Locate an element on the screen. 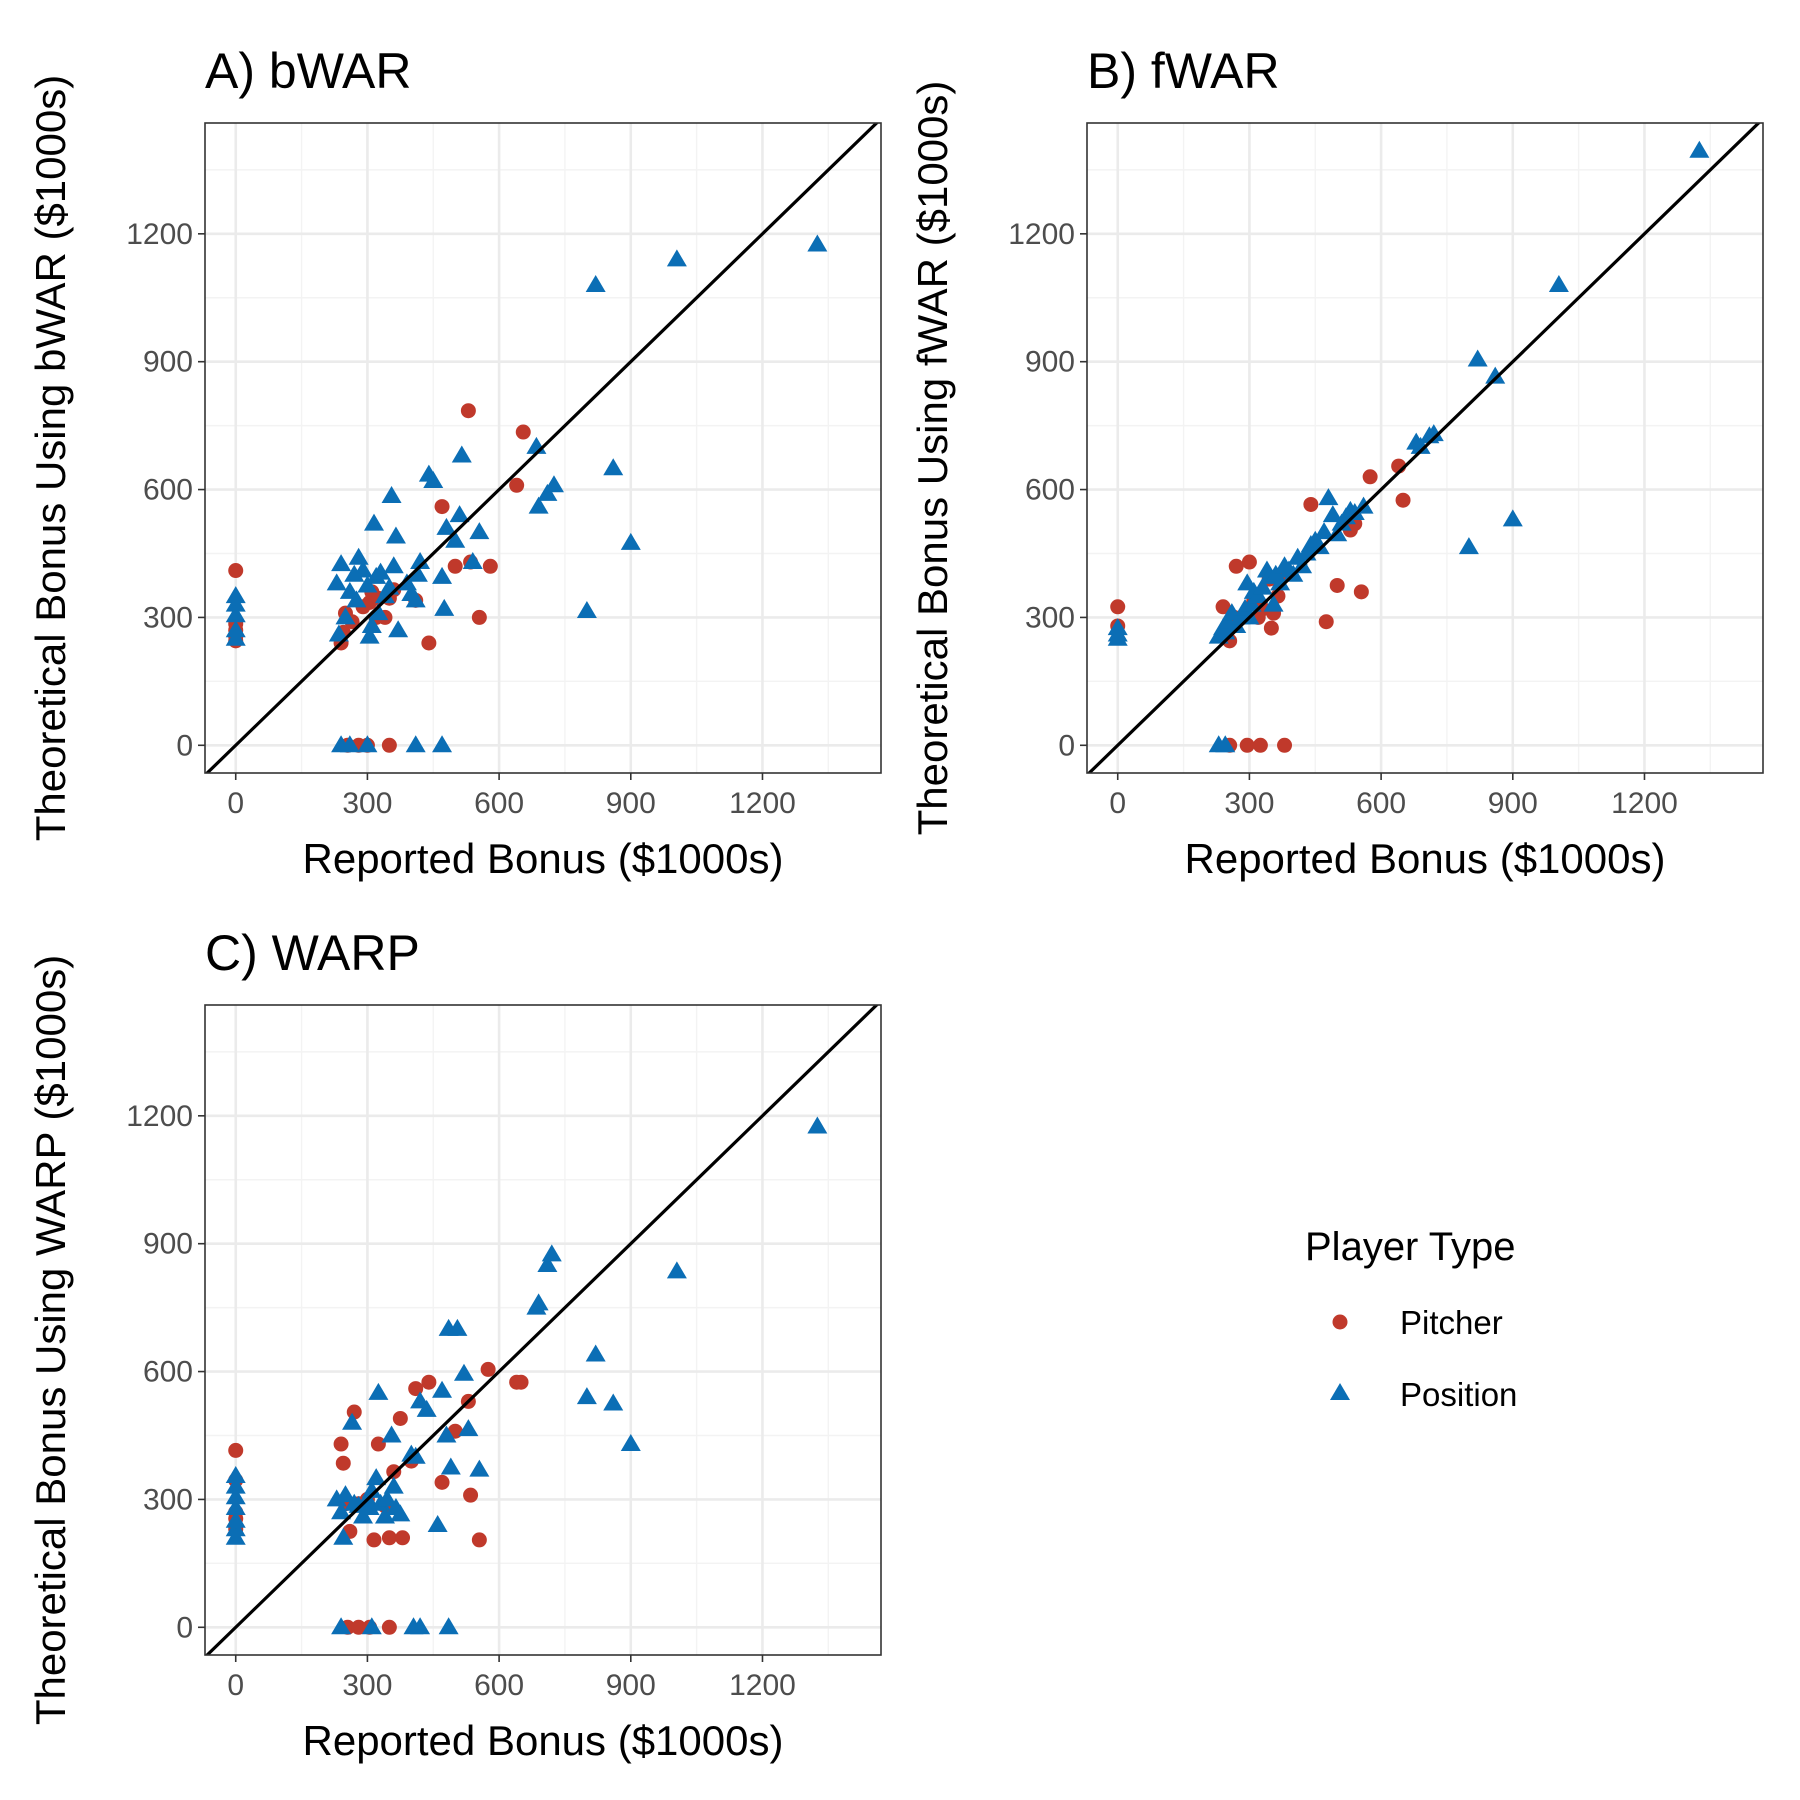 The image size is (1800, 1800). x-axis-title: Reported Bonus ($1000s) is located at coordinates (543, 858).